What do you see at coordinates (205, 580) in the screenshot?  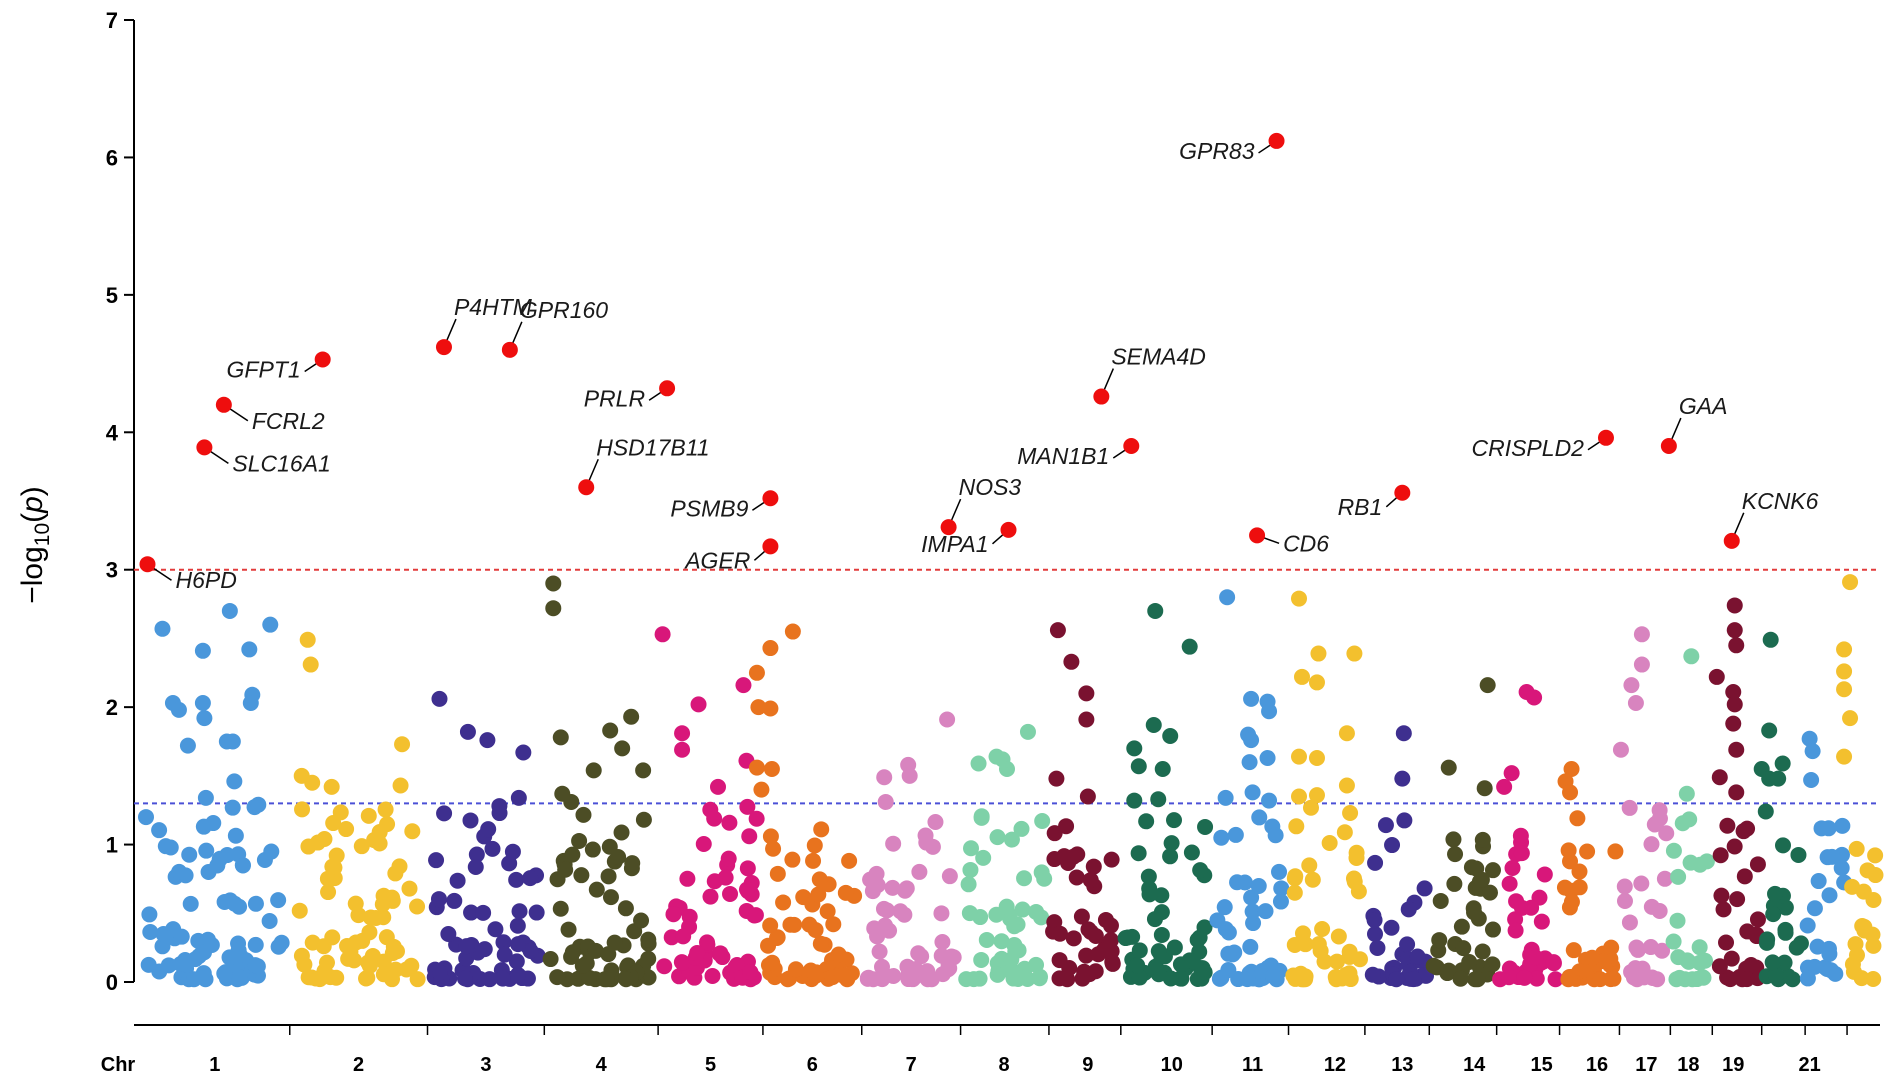 I see `gene-label-h6pd: H6PD` at bounding box center [205, 580].